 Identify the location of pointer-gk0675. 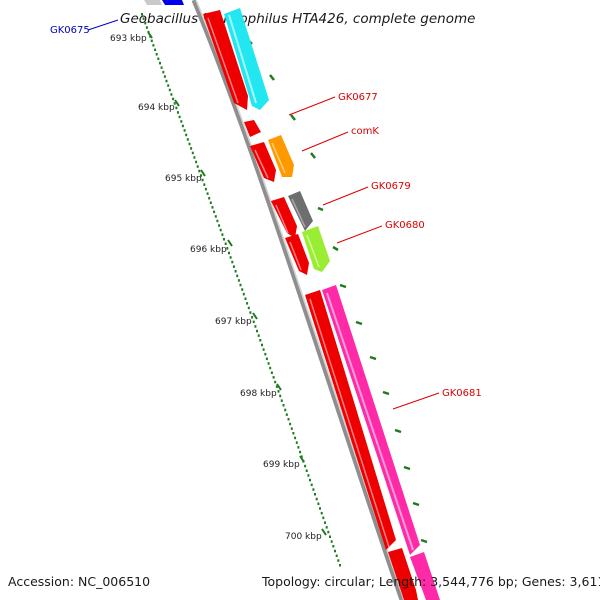
(103, 25).